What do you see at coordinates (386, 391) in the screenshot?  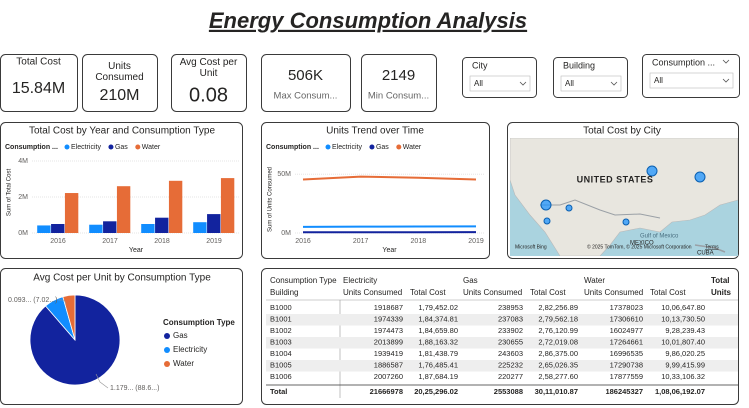 I see `table-total-cell: 21666978` at bounding box center [386, 391].